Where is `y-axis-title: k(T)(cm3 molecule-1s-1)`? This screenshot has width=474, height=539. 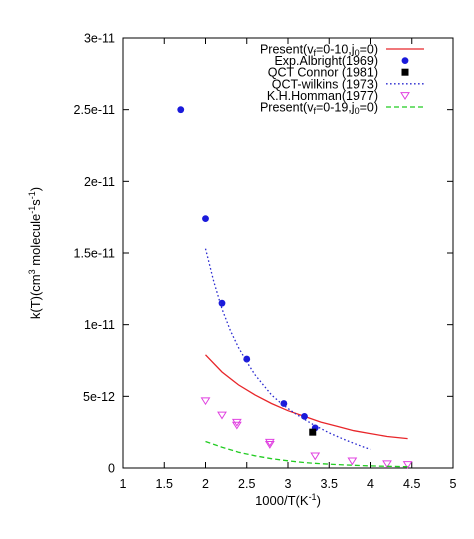 y-axis-title: k(T)(cm3 molecule-1s-1) is located at coordinates (35, 253).